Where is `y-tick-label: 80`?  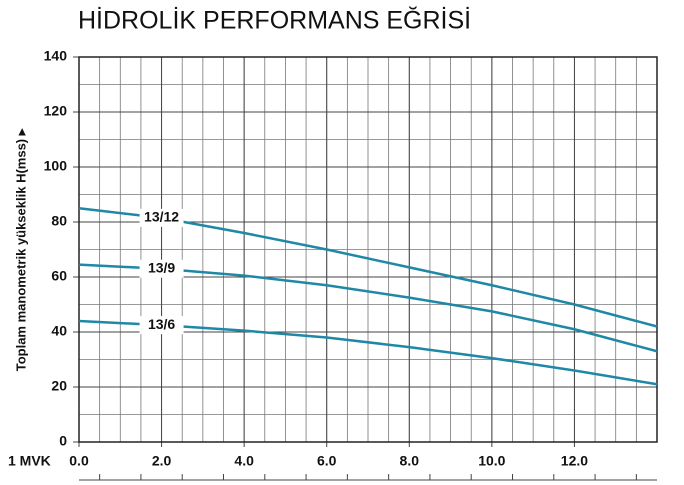
y-tick-label: 80 is located at coordinates (59, 221).